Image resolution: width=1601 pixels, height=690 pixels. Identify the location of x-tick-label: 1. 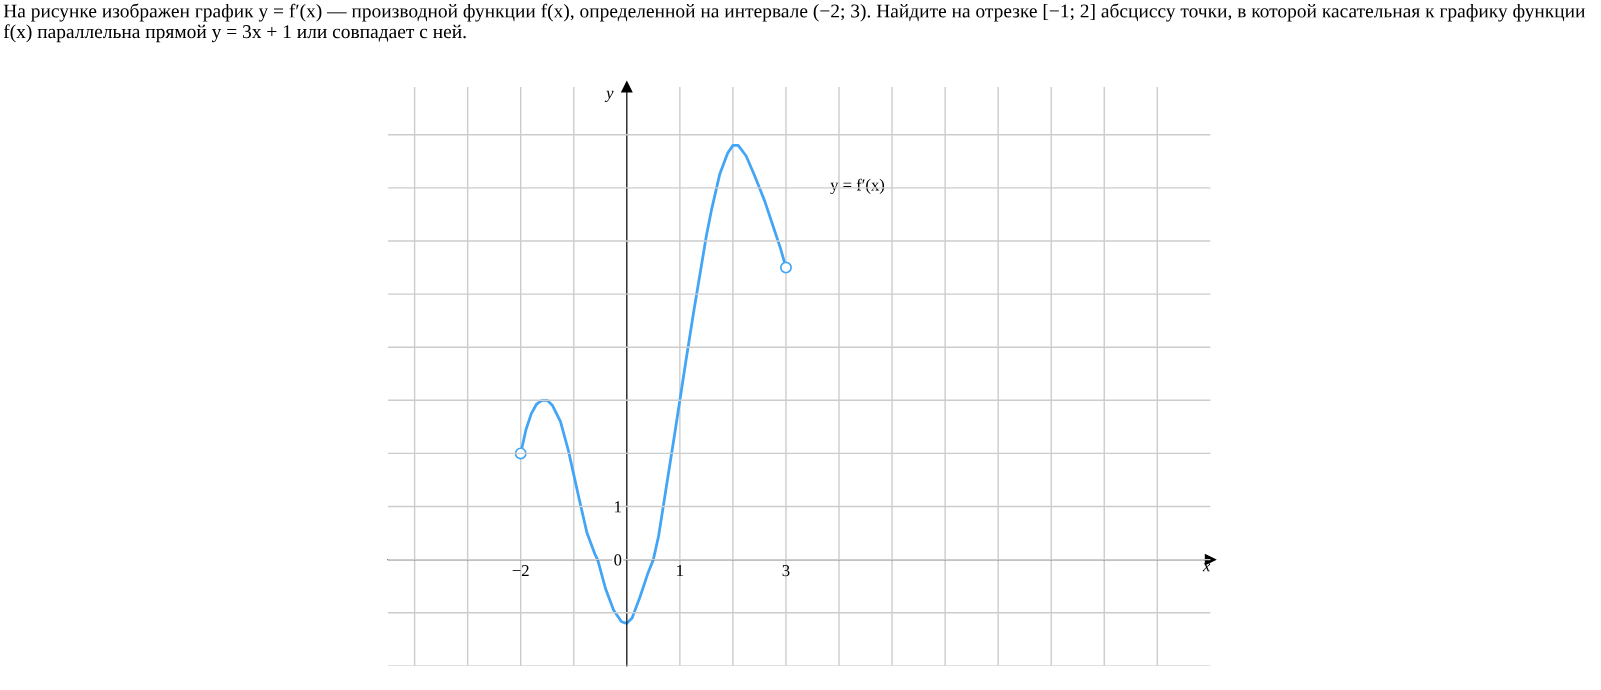
(680, 571).